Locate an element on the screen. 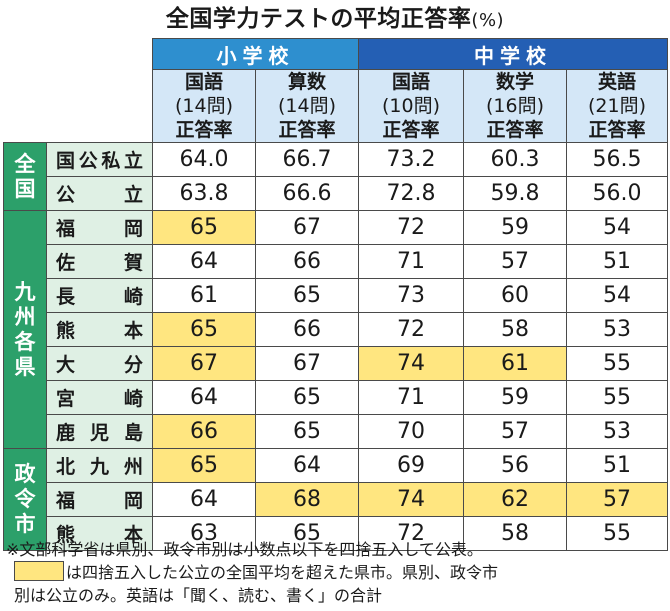 This screenshot has height=611, width=670. group-label: 全国 is located at coordinates (25, 176).